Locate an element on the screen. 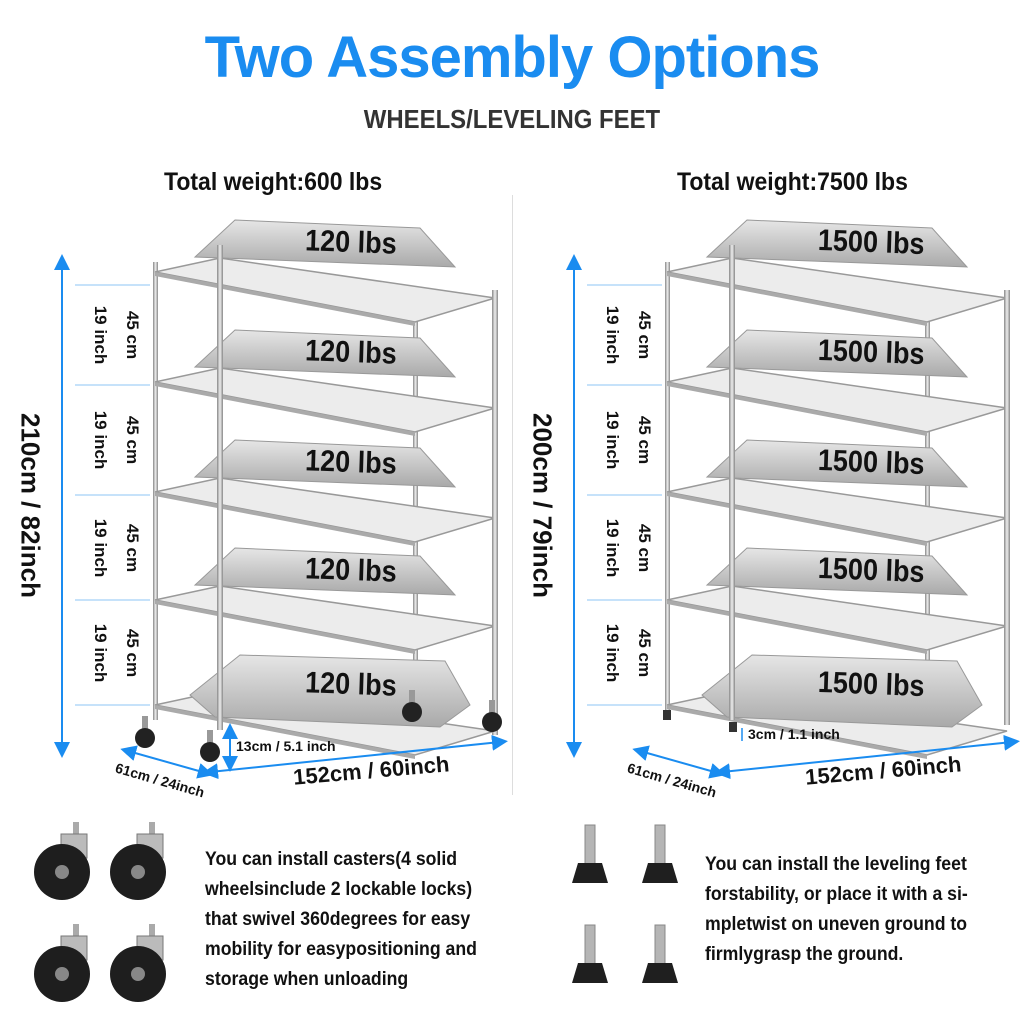 The height and width of the screenshot is (1024, 1024). left-depth-arrow is located at coordinates (167, 762).